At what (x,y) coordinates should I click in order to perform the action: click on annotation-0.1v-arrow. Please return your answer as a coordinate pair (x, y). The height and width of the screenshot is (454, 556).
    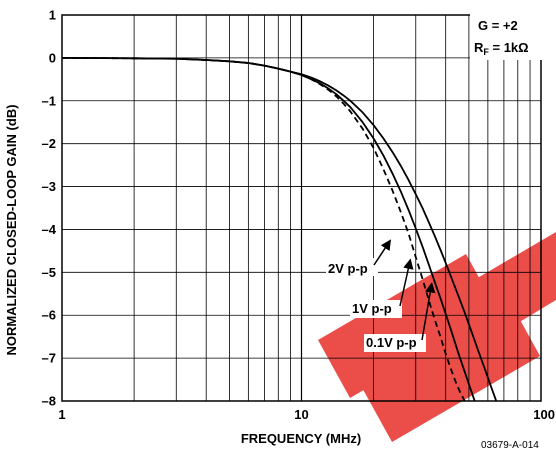
    Looking at the image, I should click on (428, 311).